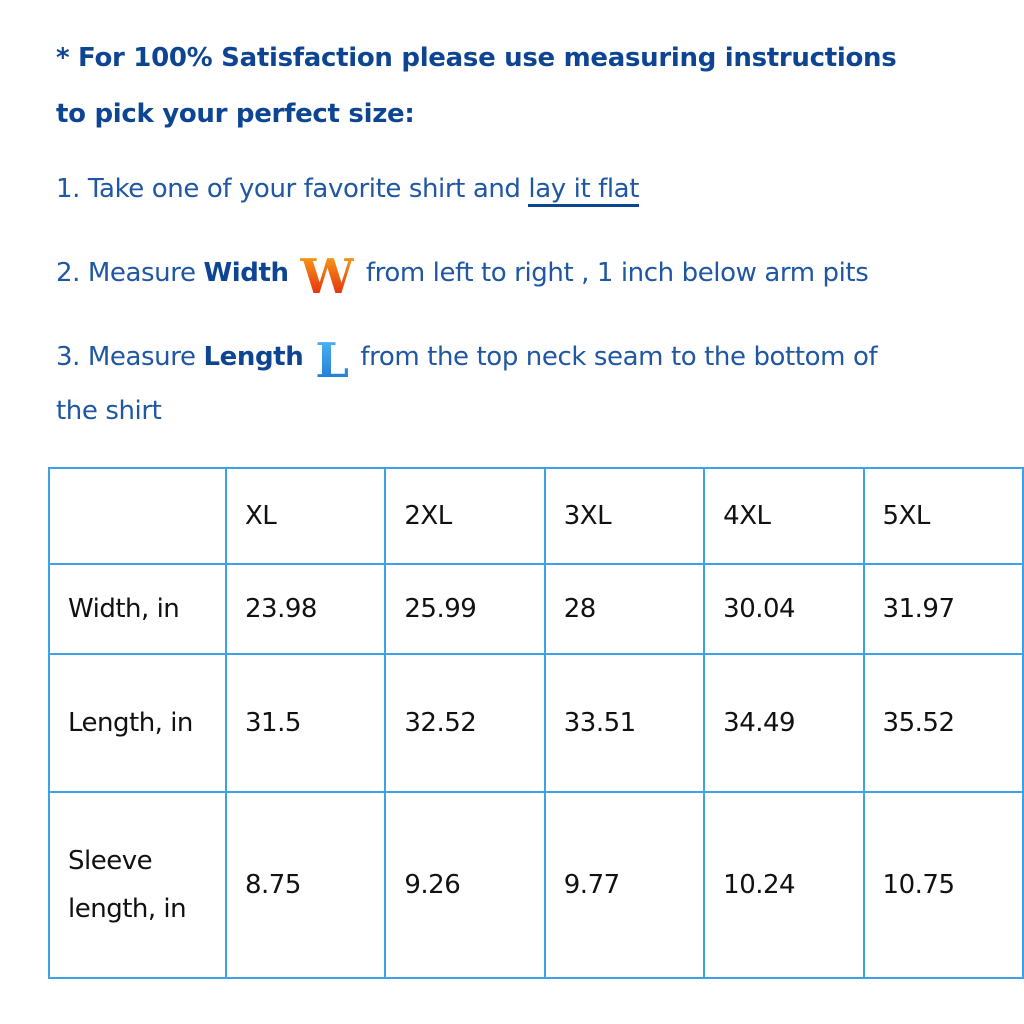 The width and height of the screenshot is (1024, 1024). I want to click on cell: 33.51, so click(624, 723).